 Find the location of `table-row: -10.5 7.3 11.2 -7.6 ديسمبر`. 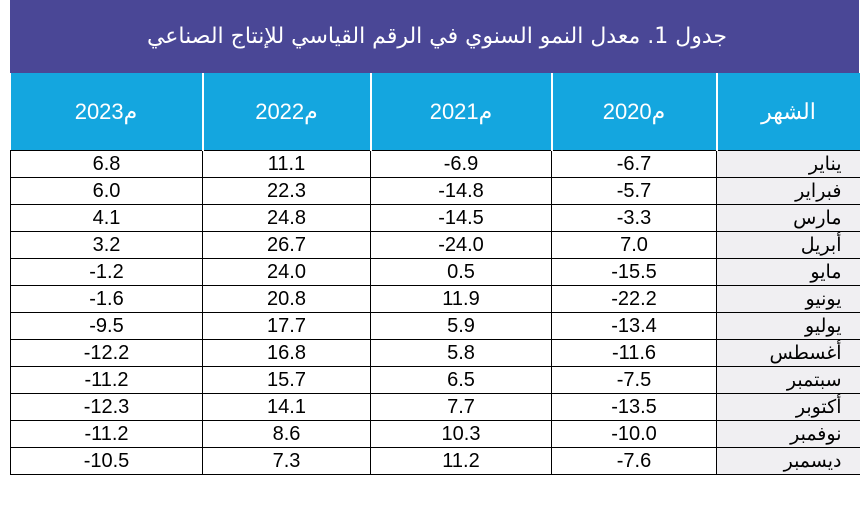

table-row: -10.5 7.3 11.2 -7.6 ديسمبر is located at coordinates (435, 461).